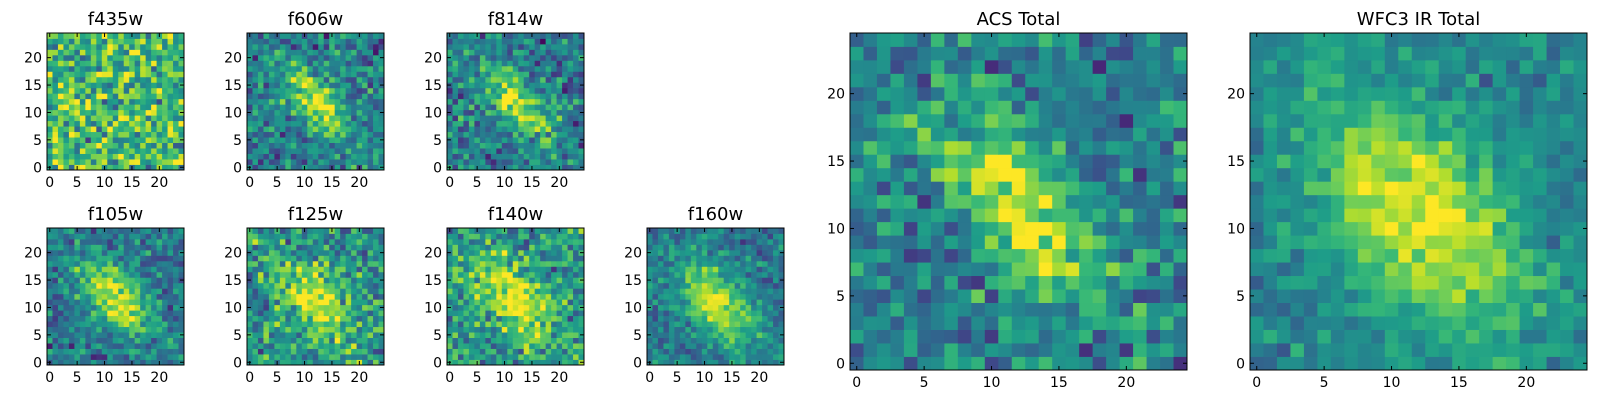 The width and height of the screenshot is (1600, 400). What do you see at coordinates (115, 214) in the screenshot?
I see `panel-title: f105w` at bounding box center [115, 214].